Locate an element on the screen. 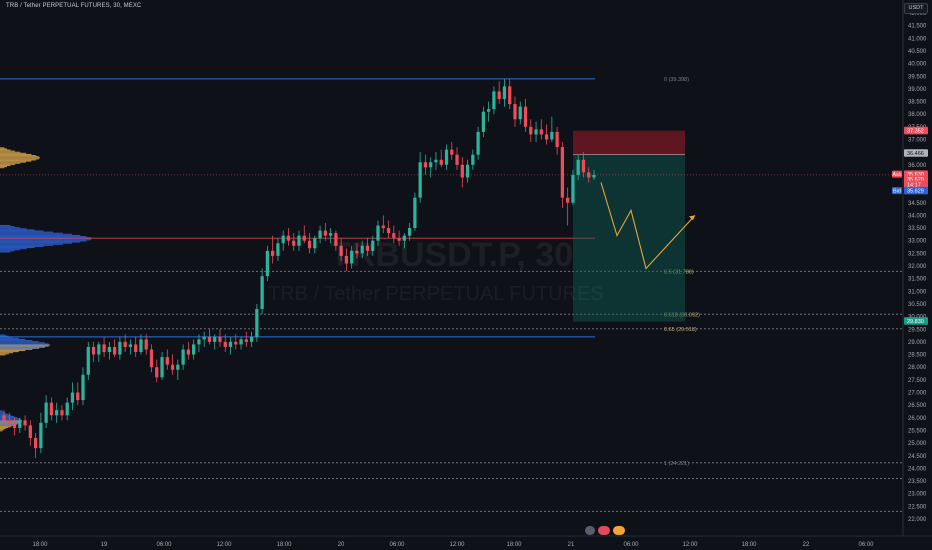 This screenshot has height=550, width=932. price-tick-label: 31.000 is located at coordinates (917, 292).